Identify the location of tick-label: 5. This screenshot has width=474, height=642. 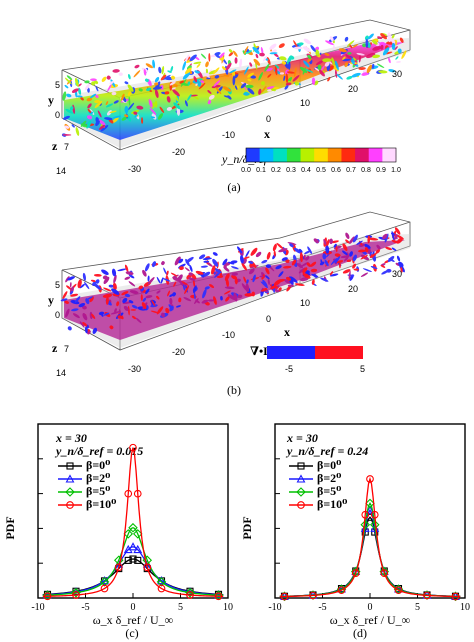
(57, 85).